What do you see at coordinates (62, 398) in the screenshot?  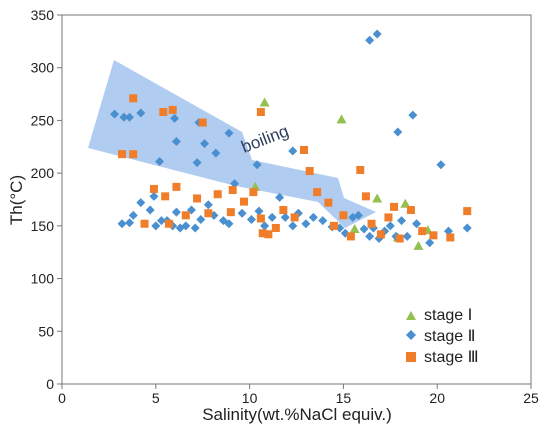 I see `x-tick-label: 0` at bounding box center [62, 398].